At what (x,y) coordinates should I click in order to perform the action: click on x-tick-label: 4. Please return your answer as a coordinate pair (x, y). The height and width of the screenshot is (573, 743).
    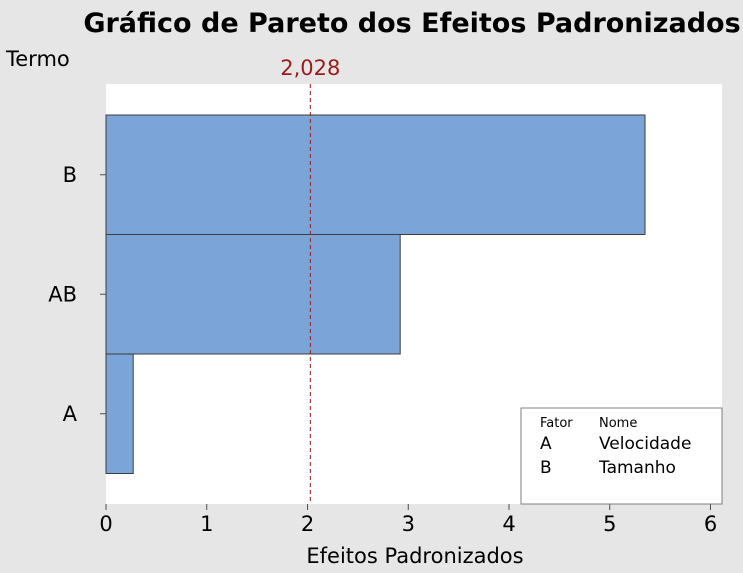
    Looking at the image, I should click on (508, 524).